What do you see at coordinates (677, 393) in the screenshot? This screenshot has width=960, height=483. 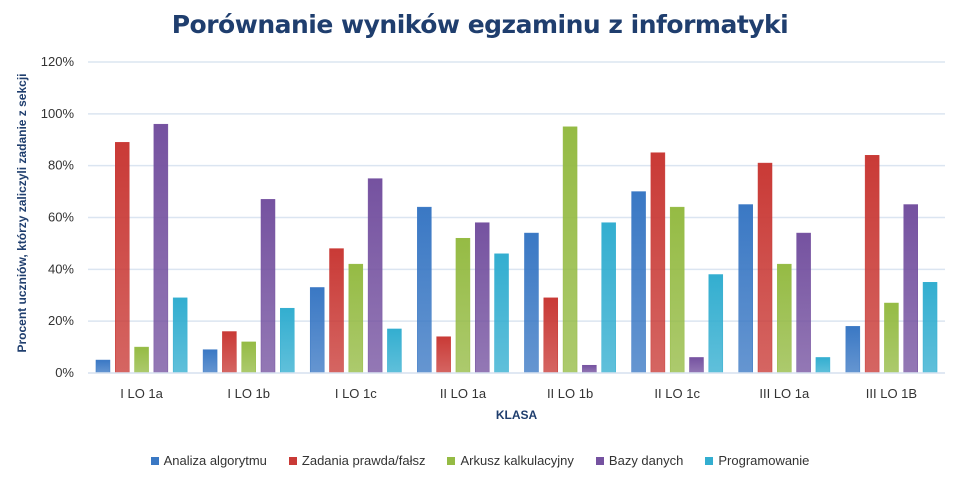 I see `x-tick-label: II LO 1c` at bounding box center [677, 393].